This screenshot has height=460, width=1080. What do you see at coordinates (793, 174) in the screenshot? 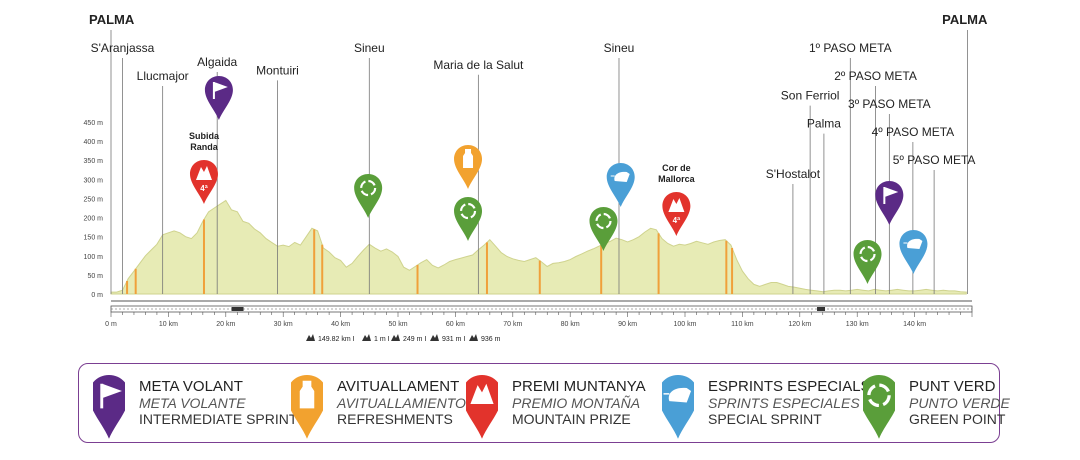
I see `place-label: S'Hostalot` at bounding box center [793, 174].